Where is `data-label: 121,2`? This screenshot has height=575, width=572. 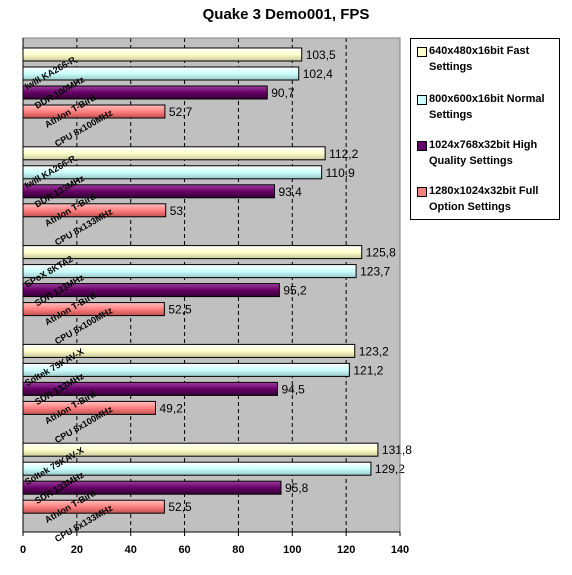
data-label: 121,2 is located at coordinates (368, 370).